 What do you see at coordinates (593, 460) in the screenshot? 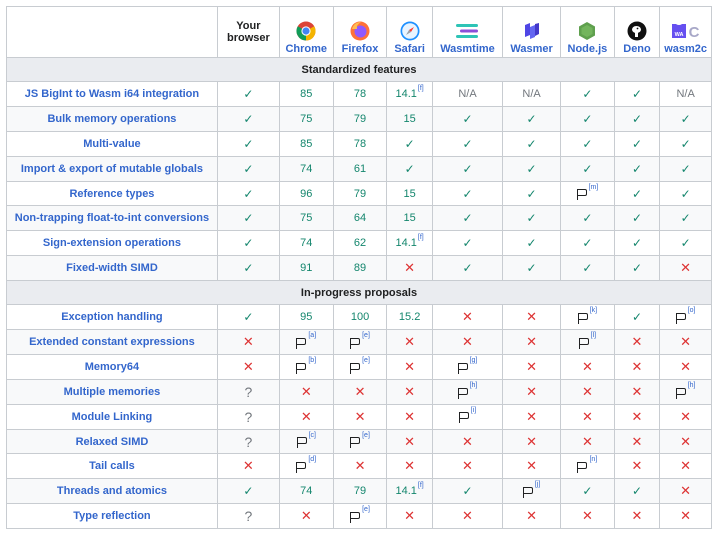
I see `footnote-link: [n]` at bounding box center [593, 460].